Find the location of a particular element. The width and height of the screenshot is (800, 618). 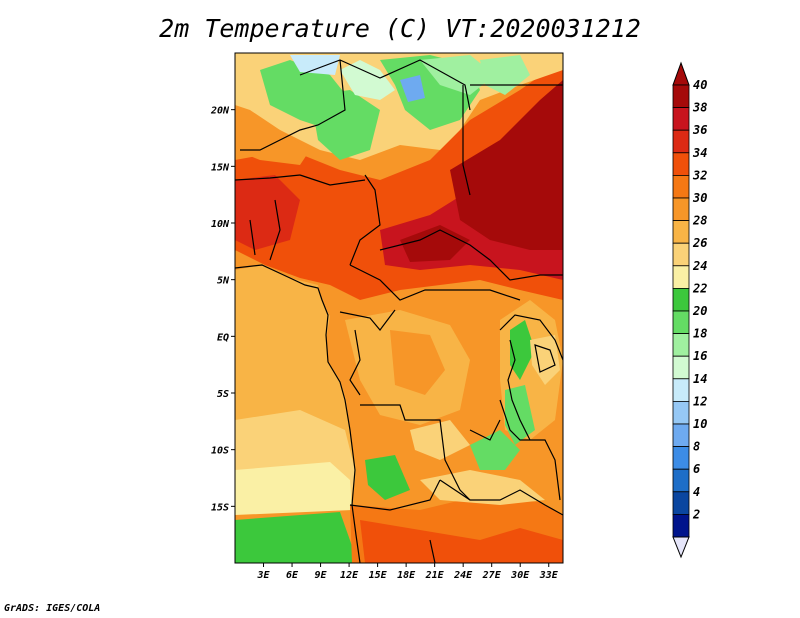

map-title: 2m Temperature (C) VT:2020031212 is located at coordinates (400, 28).